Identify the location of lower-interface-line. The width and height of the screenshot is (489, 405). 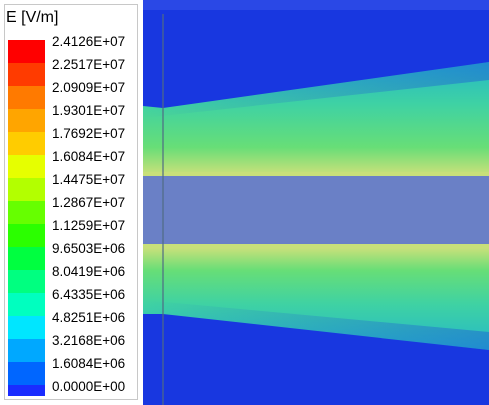
(316, 246).